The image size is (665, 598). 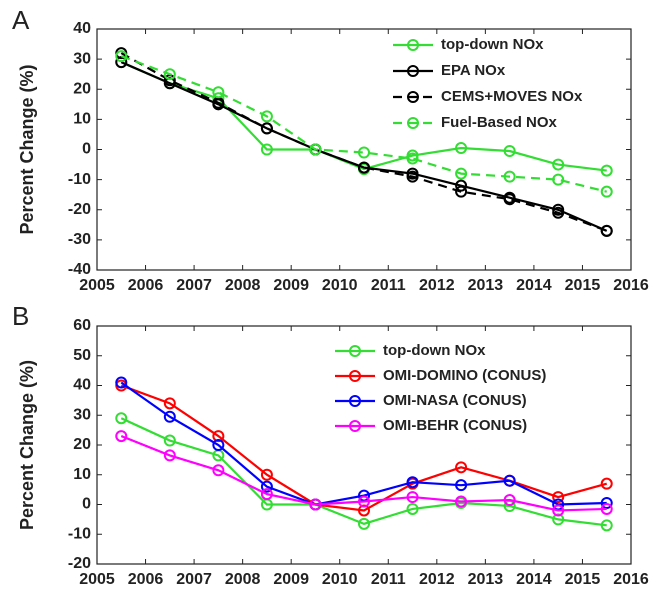 What do you see at coordinates (455, 425) in the screenshot?
I see `legend-label: OMI-BEHR (CONUS)` at bounding box center [455, 425].